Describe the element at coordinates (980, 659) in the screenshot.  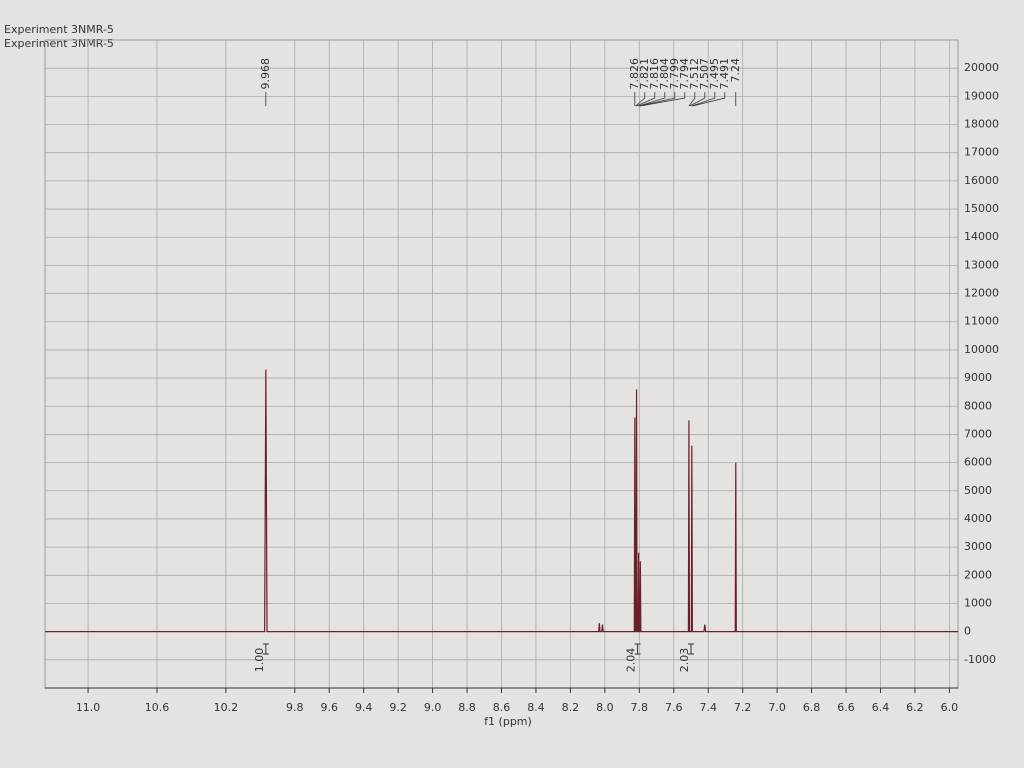
I see `y-tick-label: -1000` at that location.